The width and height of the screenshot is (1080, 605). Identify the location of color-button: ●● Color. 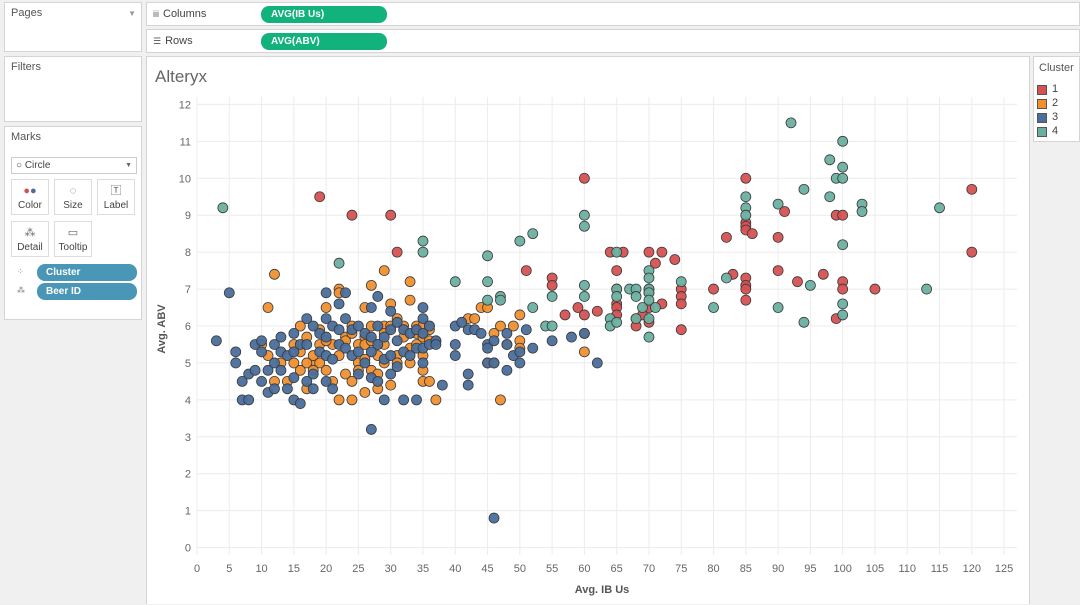
(30, 197).